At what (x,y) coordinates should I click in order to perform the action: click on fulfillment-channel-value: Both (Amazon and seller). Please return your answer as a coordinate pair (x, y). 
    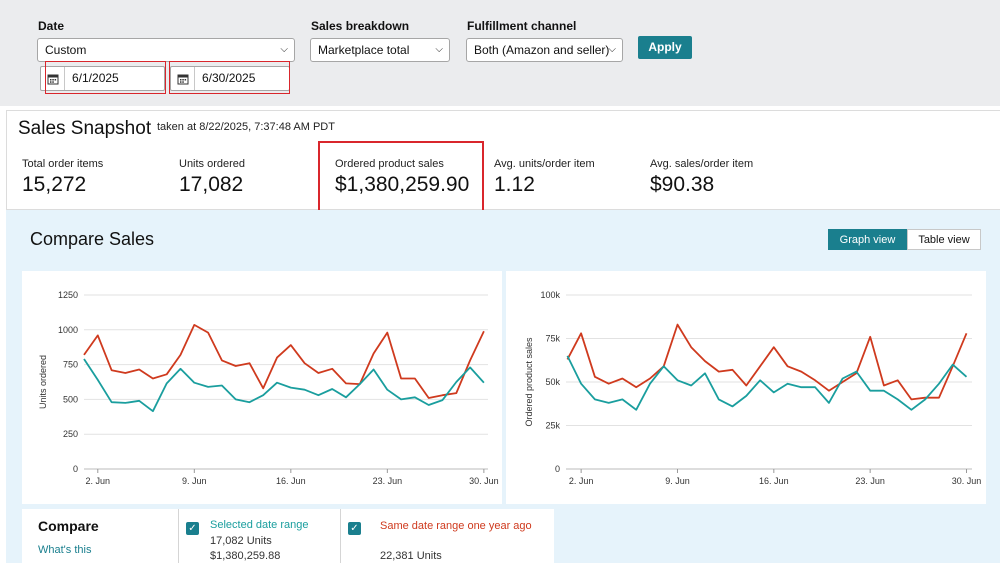
    Looking at the image, I should click on (542, 50).